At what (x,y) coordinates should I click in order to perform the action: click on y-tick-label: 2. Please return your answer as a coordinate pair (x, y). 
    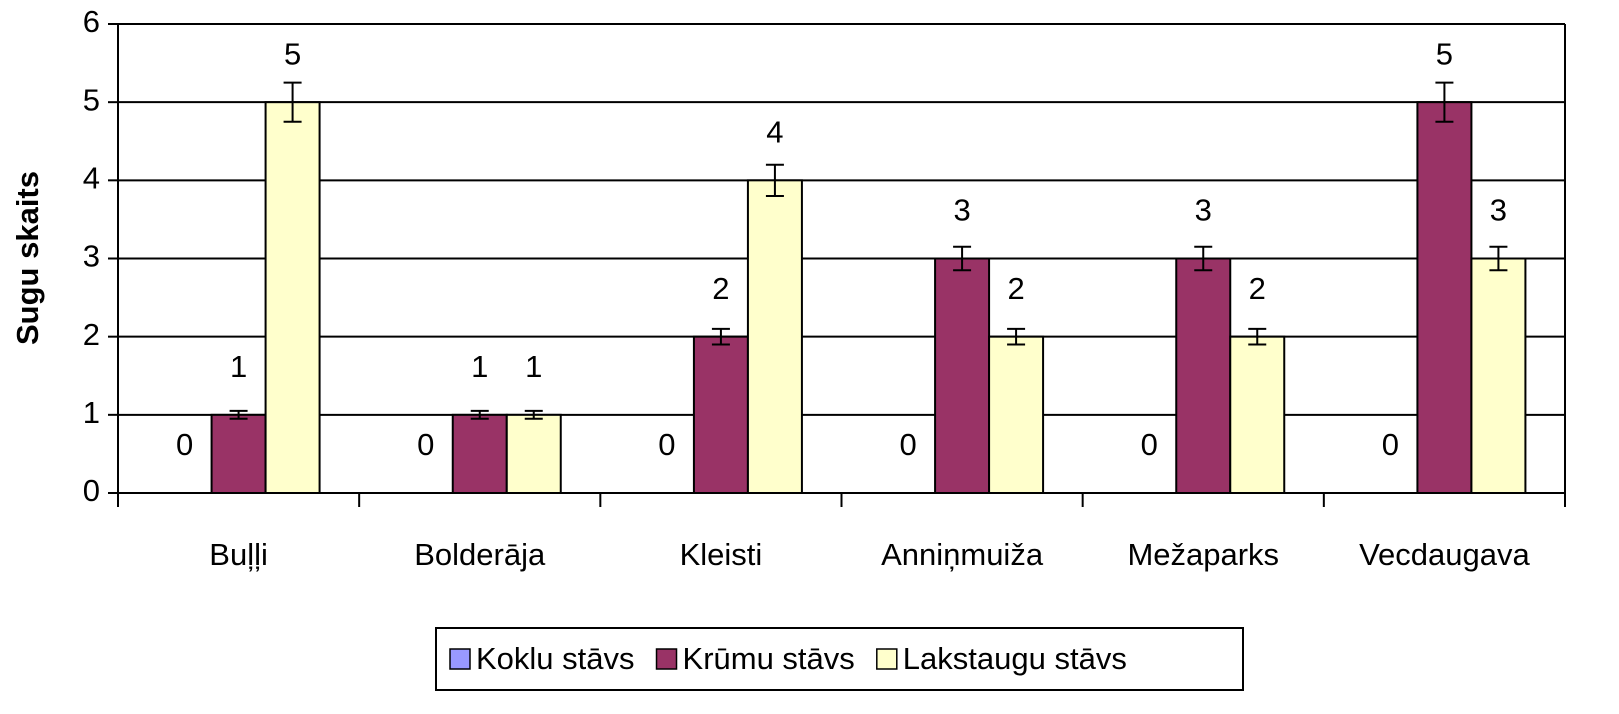
    Looking at the image, I should click on (91, 334).